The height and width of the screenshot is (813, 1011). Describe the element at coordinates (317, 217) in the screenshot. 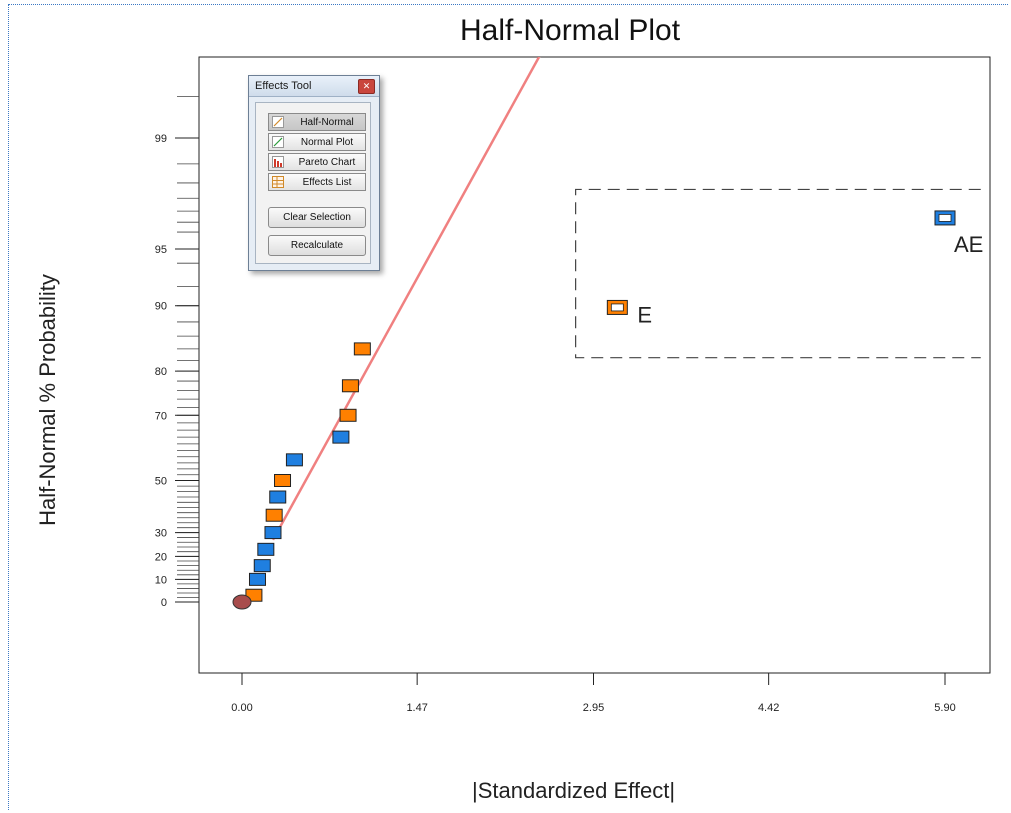

I see `clear-selection-button: Clear Selection` at that location.